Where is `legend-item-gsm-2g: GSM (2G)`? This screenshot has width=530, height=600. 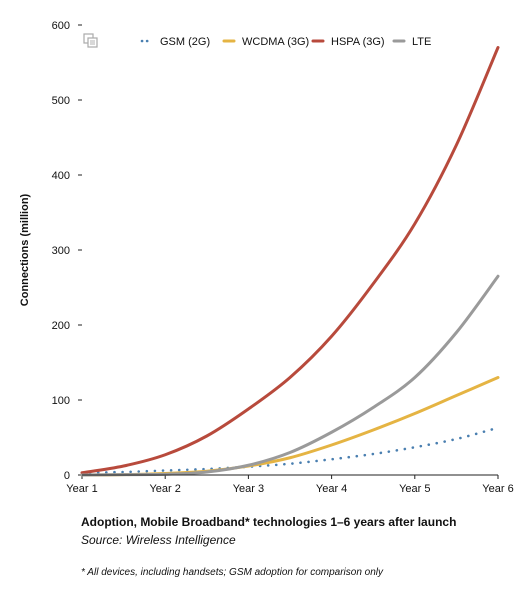
legend-item-gsm-2g: GSM (2G) is located at coordinates (175, 42).